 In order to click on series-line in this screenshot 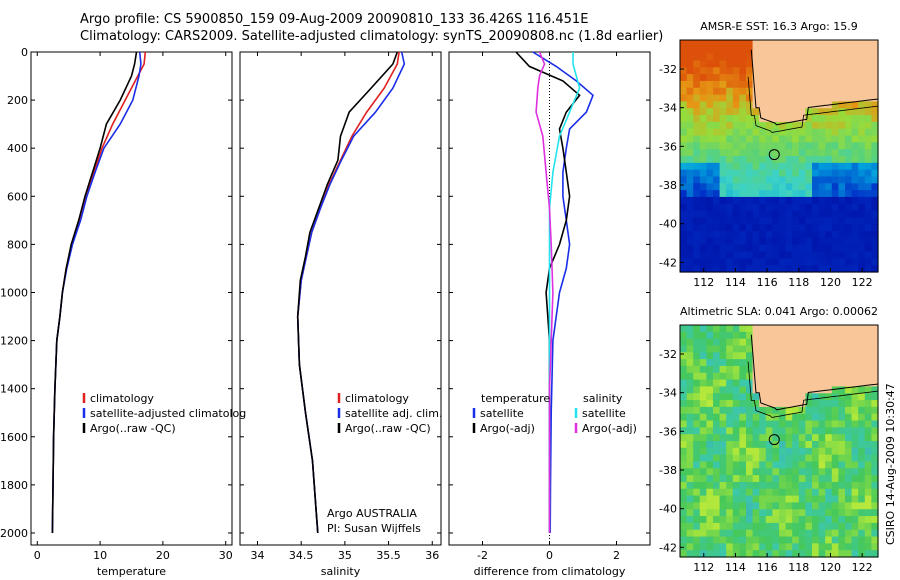, I will do `click(544, 292)`.